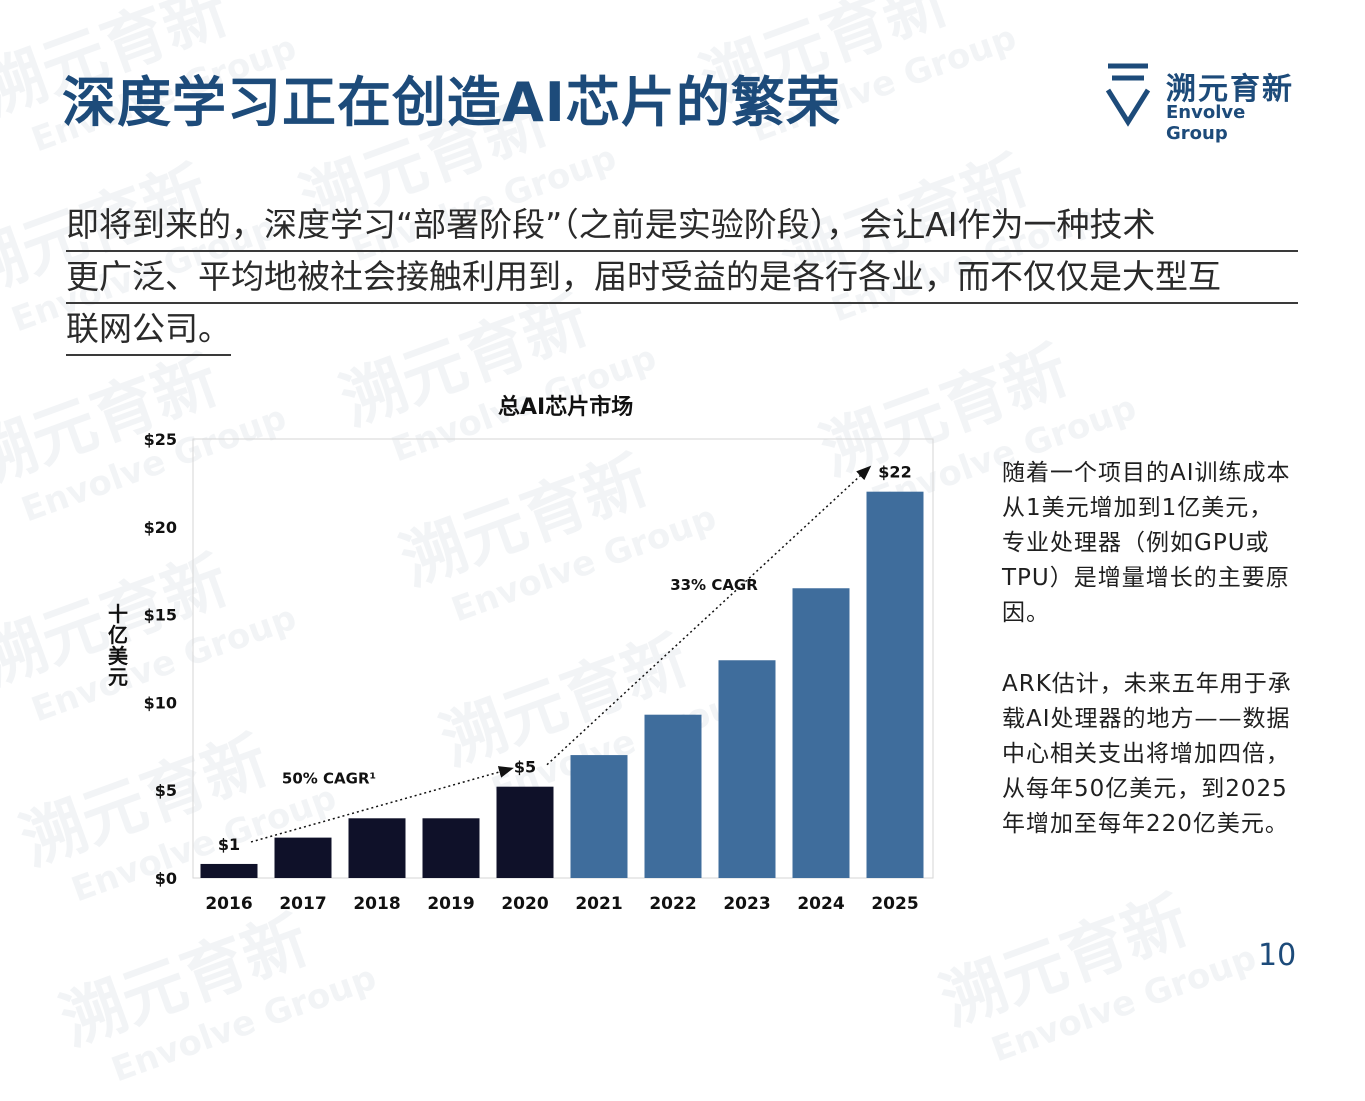 The height and width of the screenshot is (1101, 1365). I want to click on y-tick-label: $25, so click(160, 439).